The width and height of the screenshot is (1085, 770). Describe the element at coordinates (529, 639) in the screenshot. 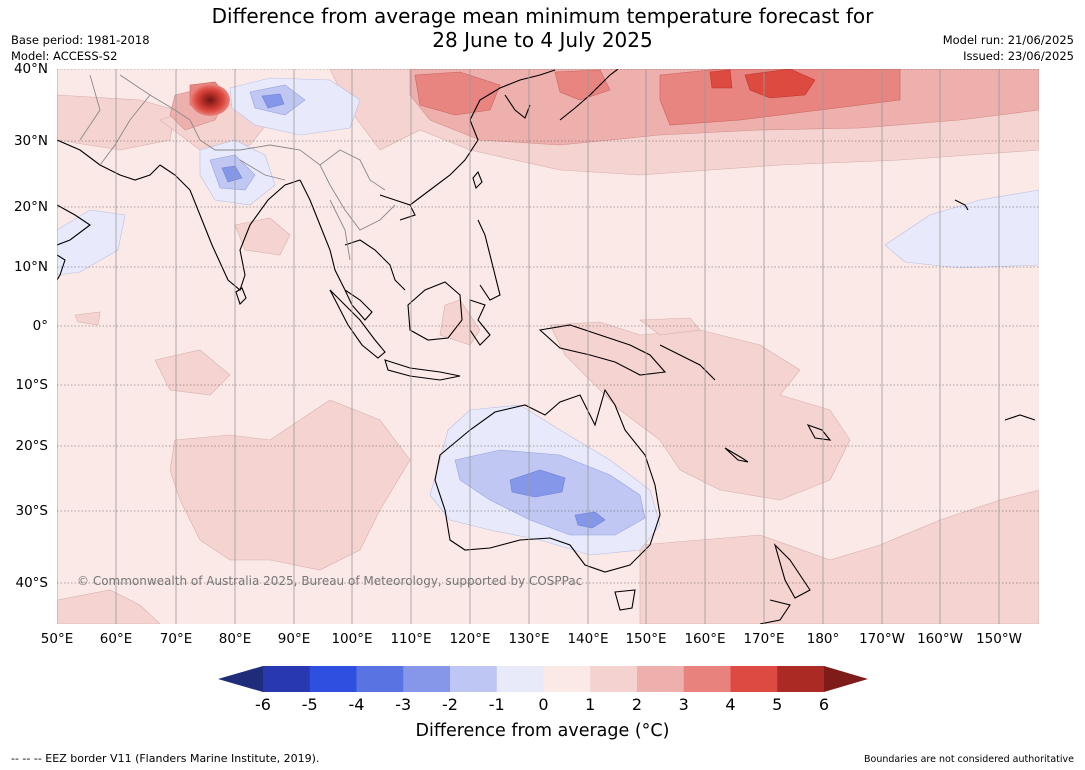

I see `lon-label: 130°E` at that location.